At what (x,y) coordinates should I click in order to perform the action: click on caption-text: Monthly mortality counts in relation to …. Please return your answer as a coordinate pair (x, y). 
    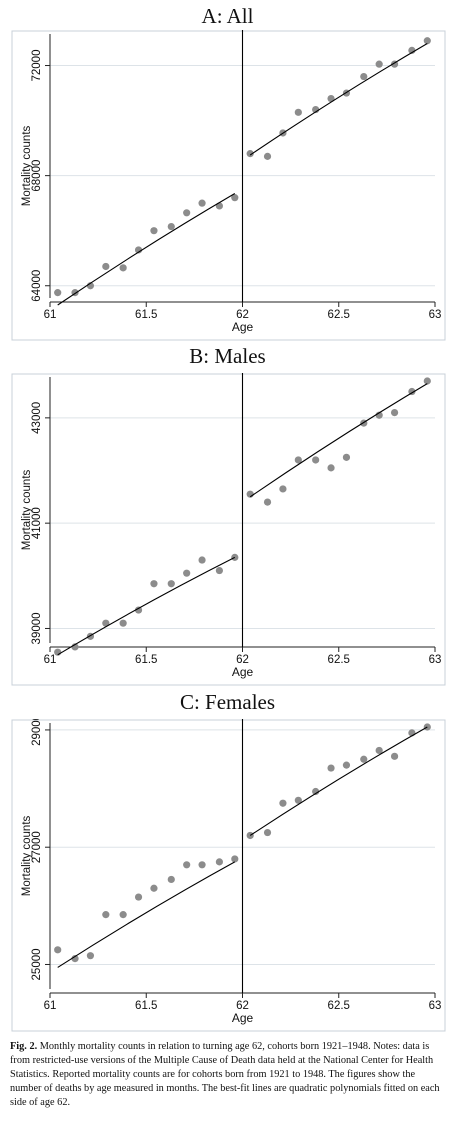
    Looking at the image, I should click on (225, 1074).